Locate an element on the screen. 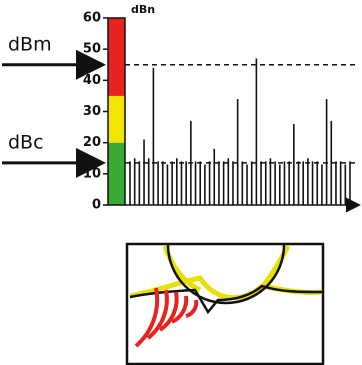 Image resolution: width=362 pixels, height=365 pixels. y-tick-label: 40 is located at coordinates (92, 80).